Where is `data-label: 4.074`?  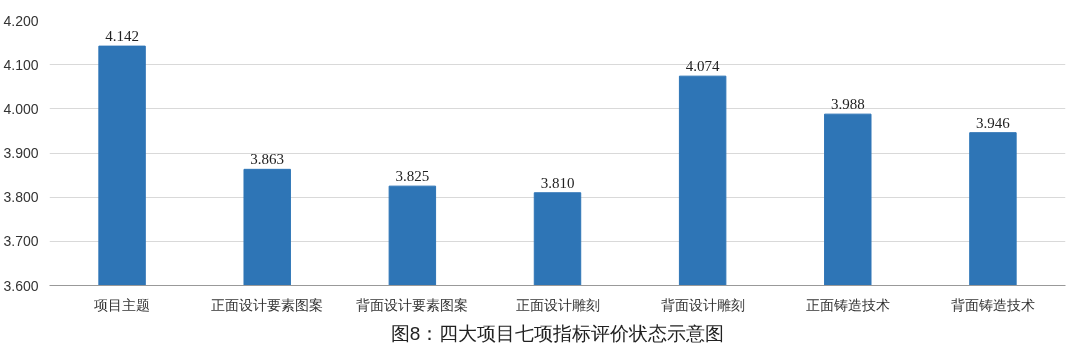
data-label: 4.074 is located at coordinates (703, 66).